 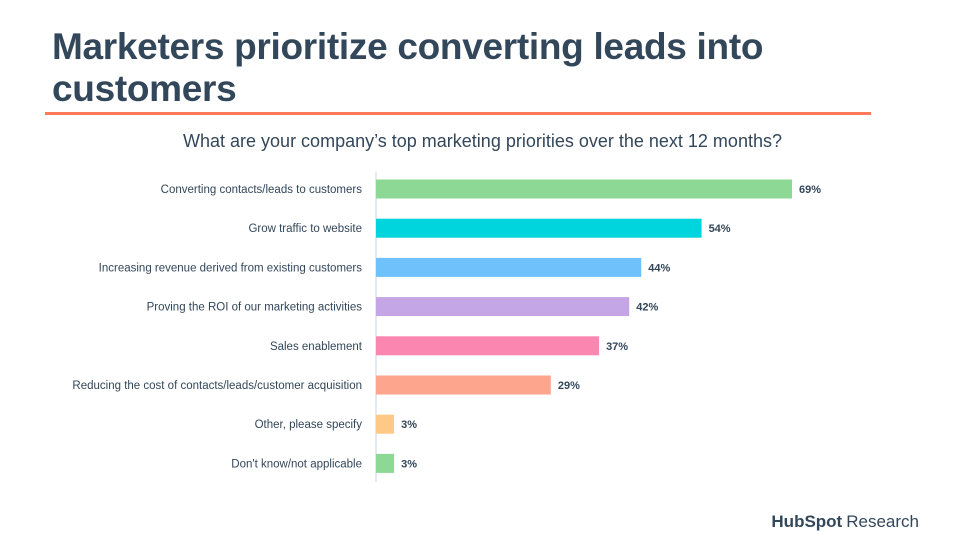 I want to click on value-label: 42%, so click(x=647, y=308).